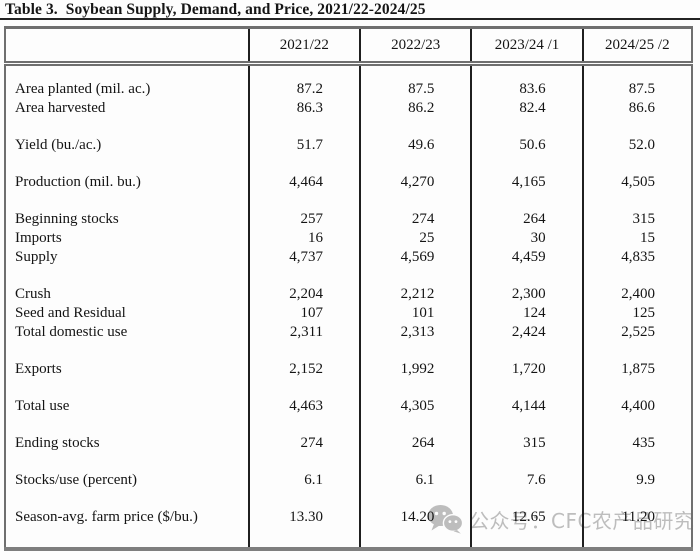  Describe the element at coordinates (38, 237) in the screenshot. I see `row-label: Imports` at that location.